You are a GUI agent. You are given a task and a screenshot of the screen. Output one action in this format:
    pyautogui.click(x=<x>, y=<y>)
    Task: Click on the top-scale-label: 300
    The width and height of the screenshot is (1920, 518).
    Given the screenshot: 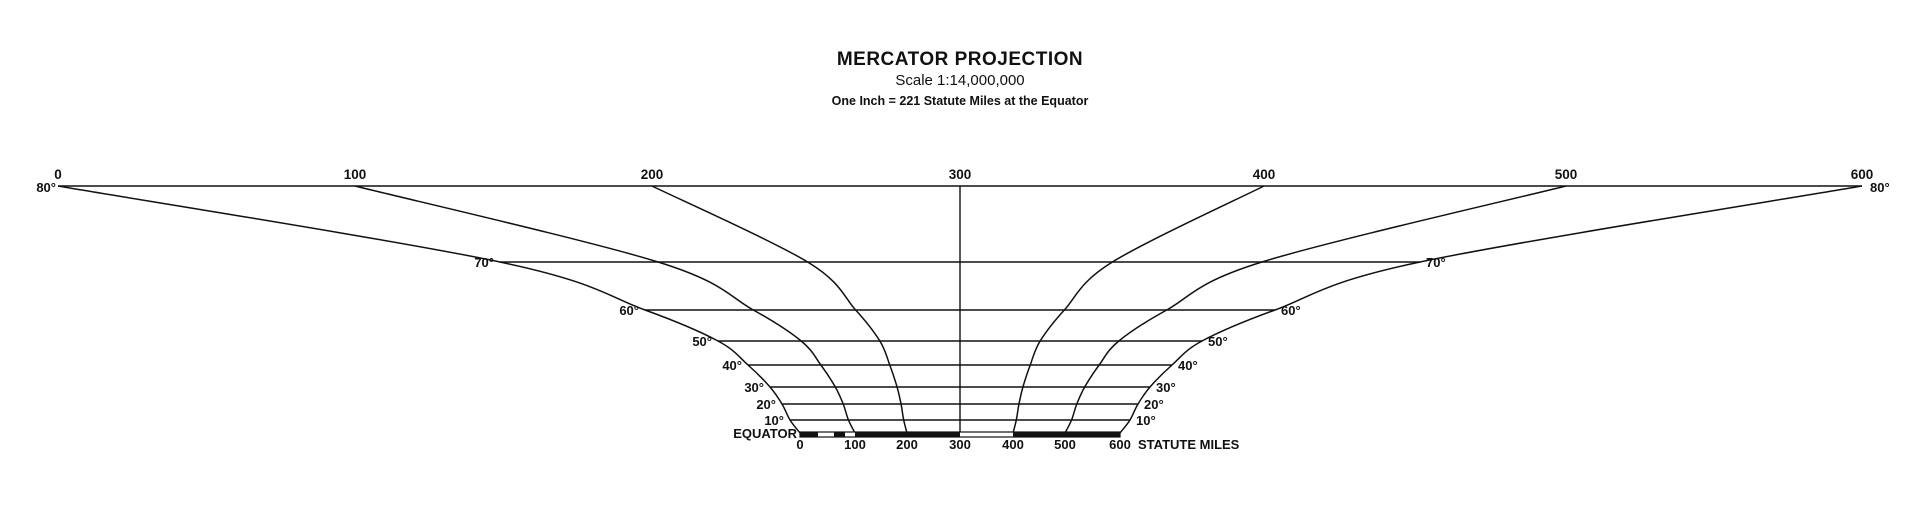 What is the action you would take?
    pyautogui.click(x=960, y=174)
    